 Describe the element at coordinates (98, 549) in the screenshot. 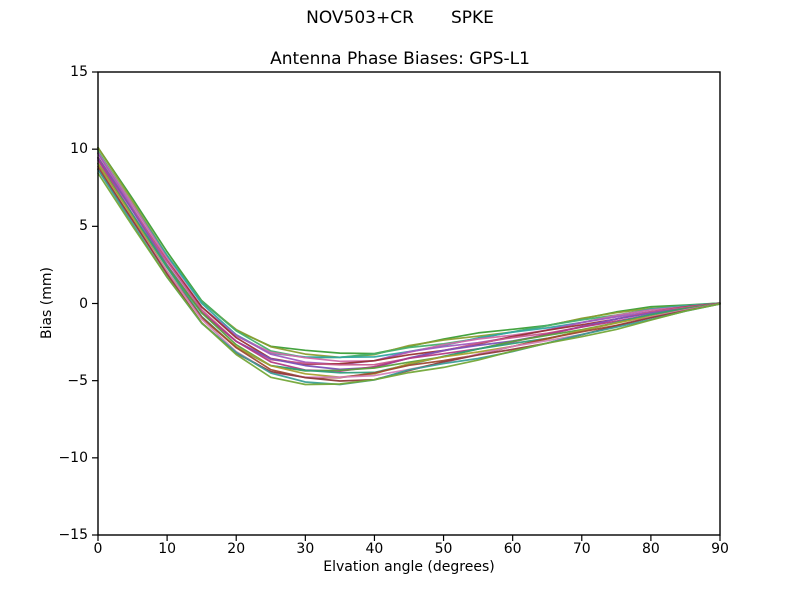

I see `x-tick-label: 0` at that location.